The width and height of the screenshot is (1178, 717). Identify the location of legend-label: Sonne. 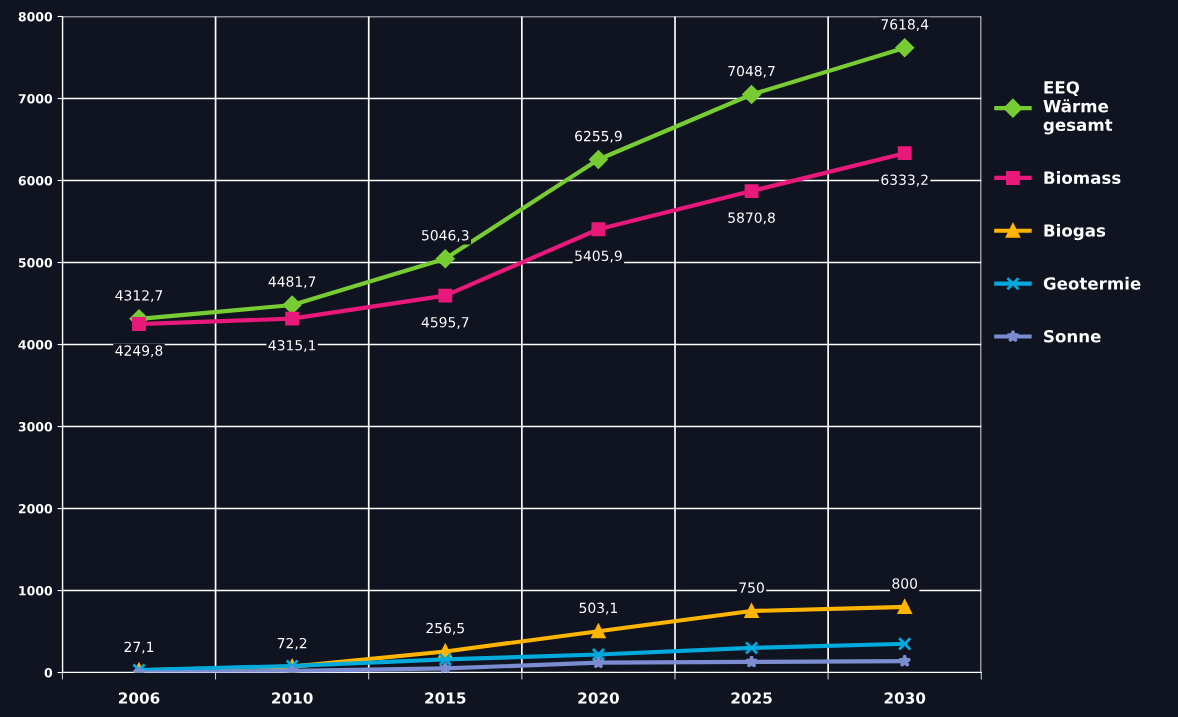
(1072, 336).